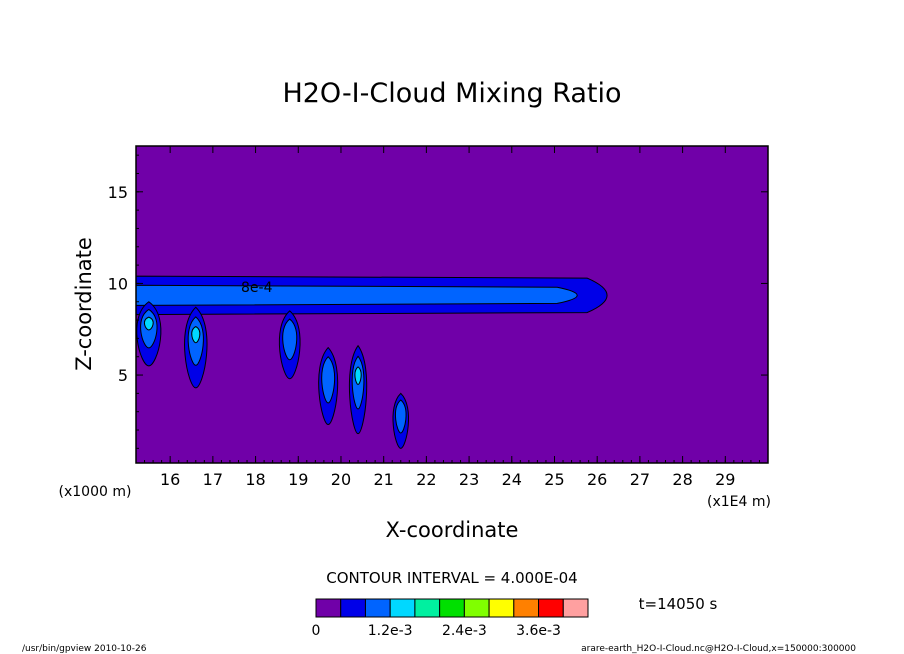 The height and width of the screenshot is (654, 904). What do you see at coordinates (257, 288) in the screenshot?
I see `contour-label: 8e-4` at bounding box center [257, 288].